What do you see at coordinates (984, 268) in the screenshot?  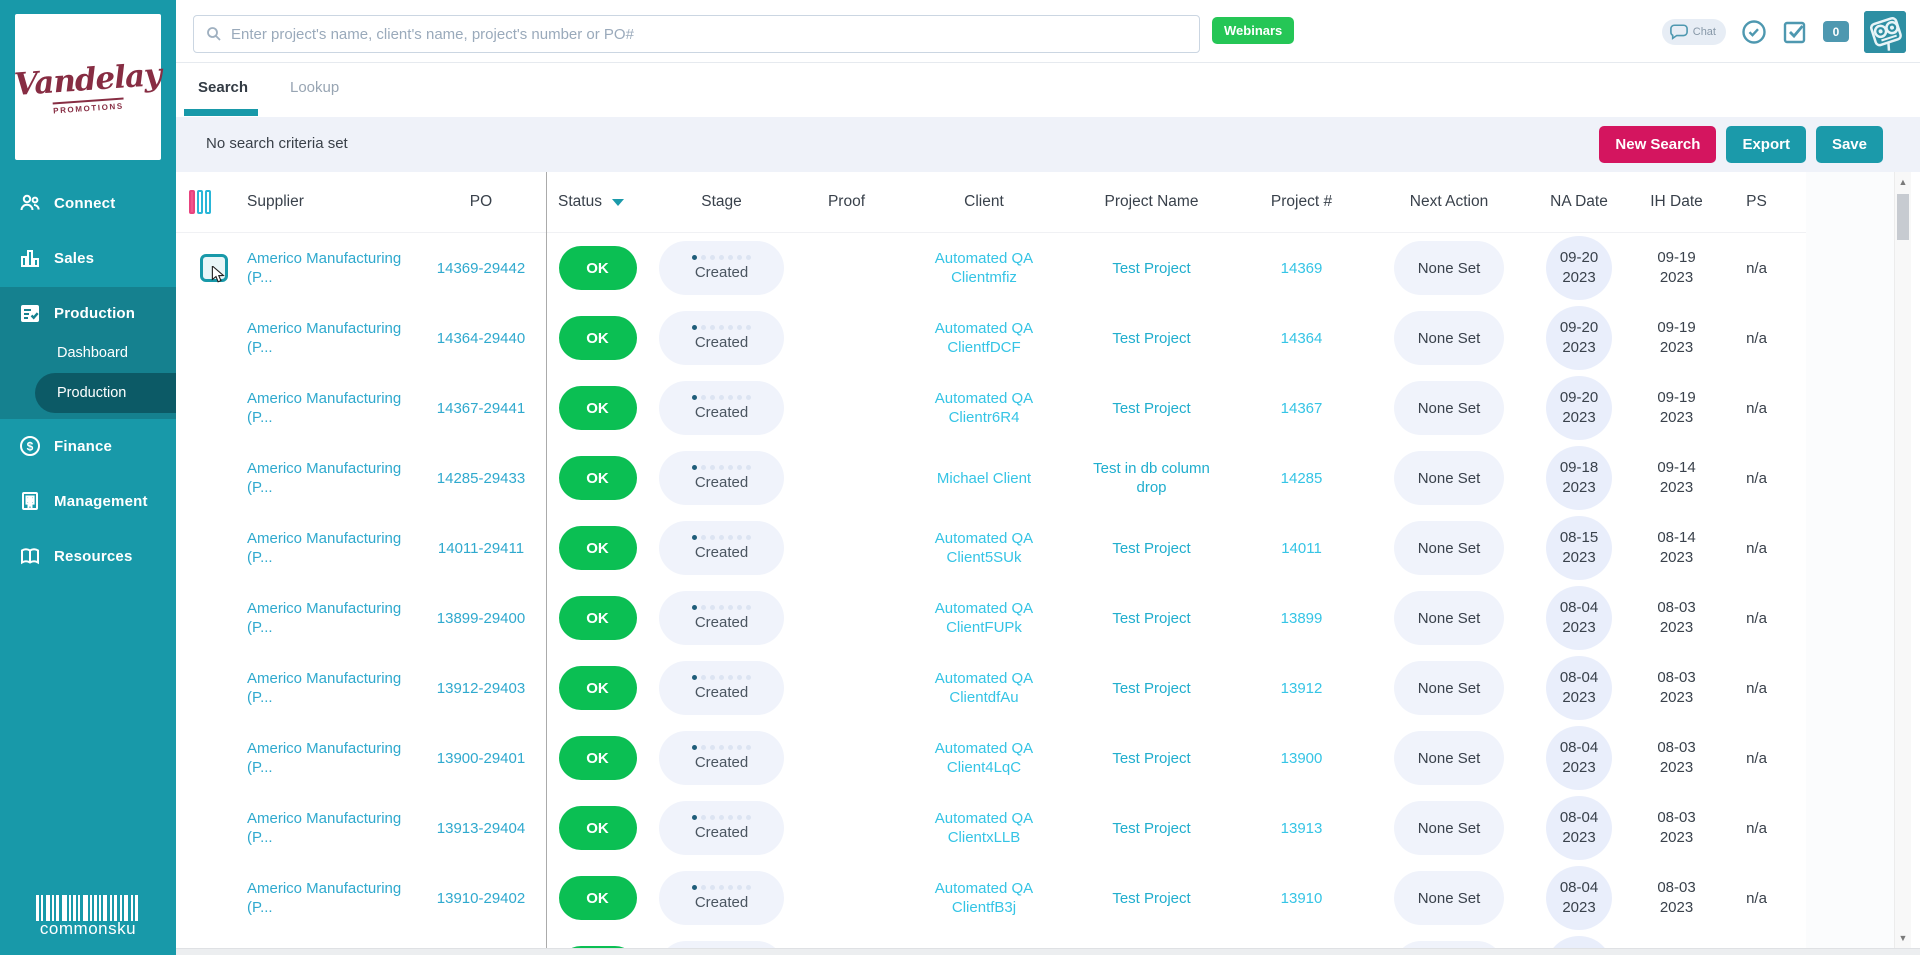 I see `client-link: Automated QA Clientmfiz` at bounding box center [984, 268].